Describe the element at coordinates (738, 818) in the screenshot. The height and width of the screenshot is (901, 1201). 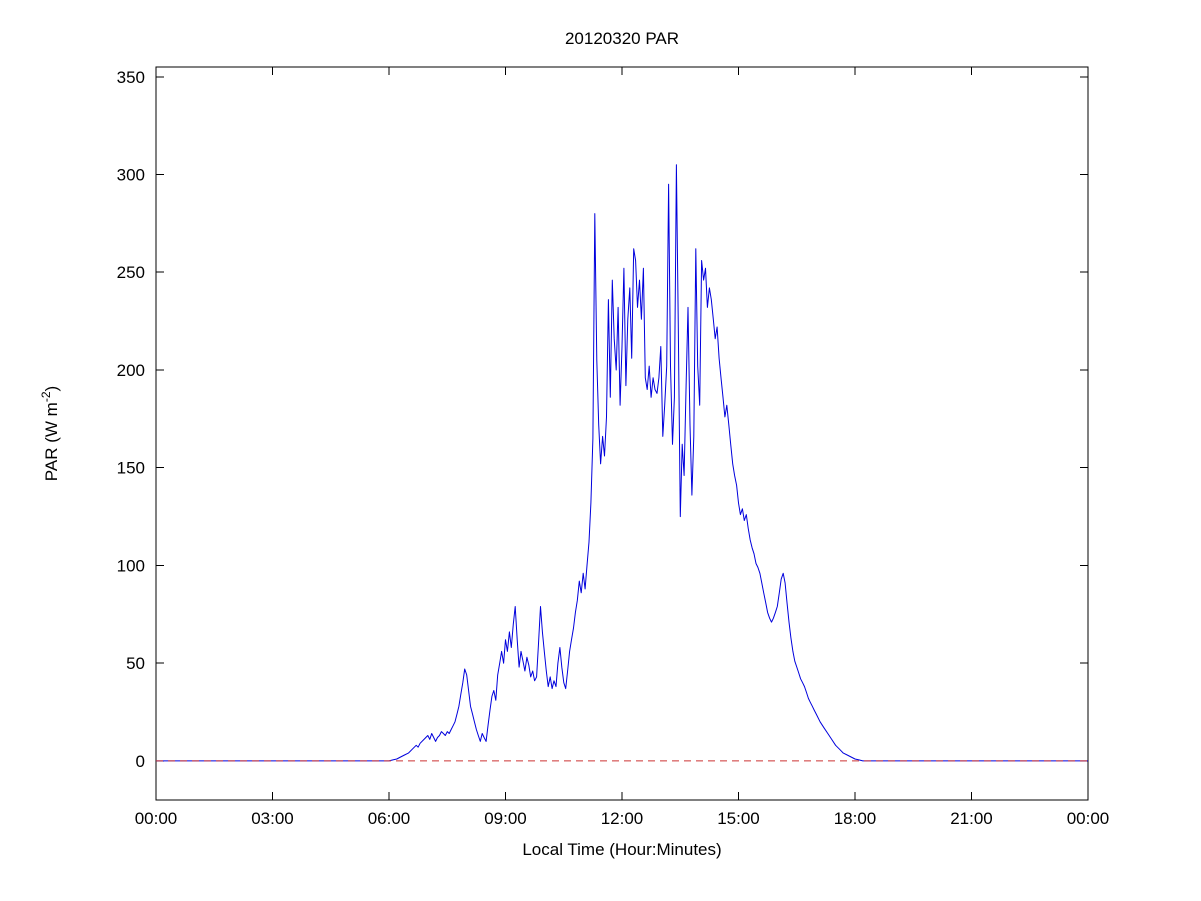
I see `x-tick-label: 15:00` at that location.